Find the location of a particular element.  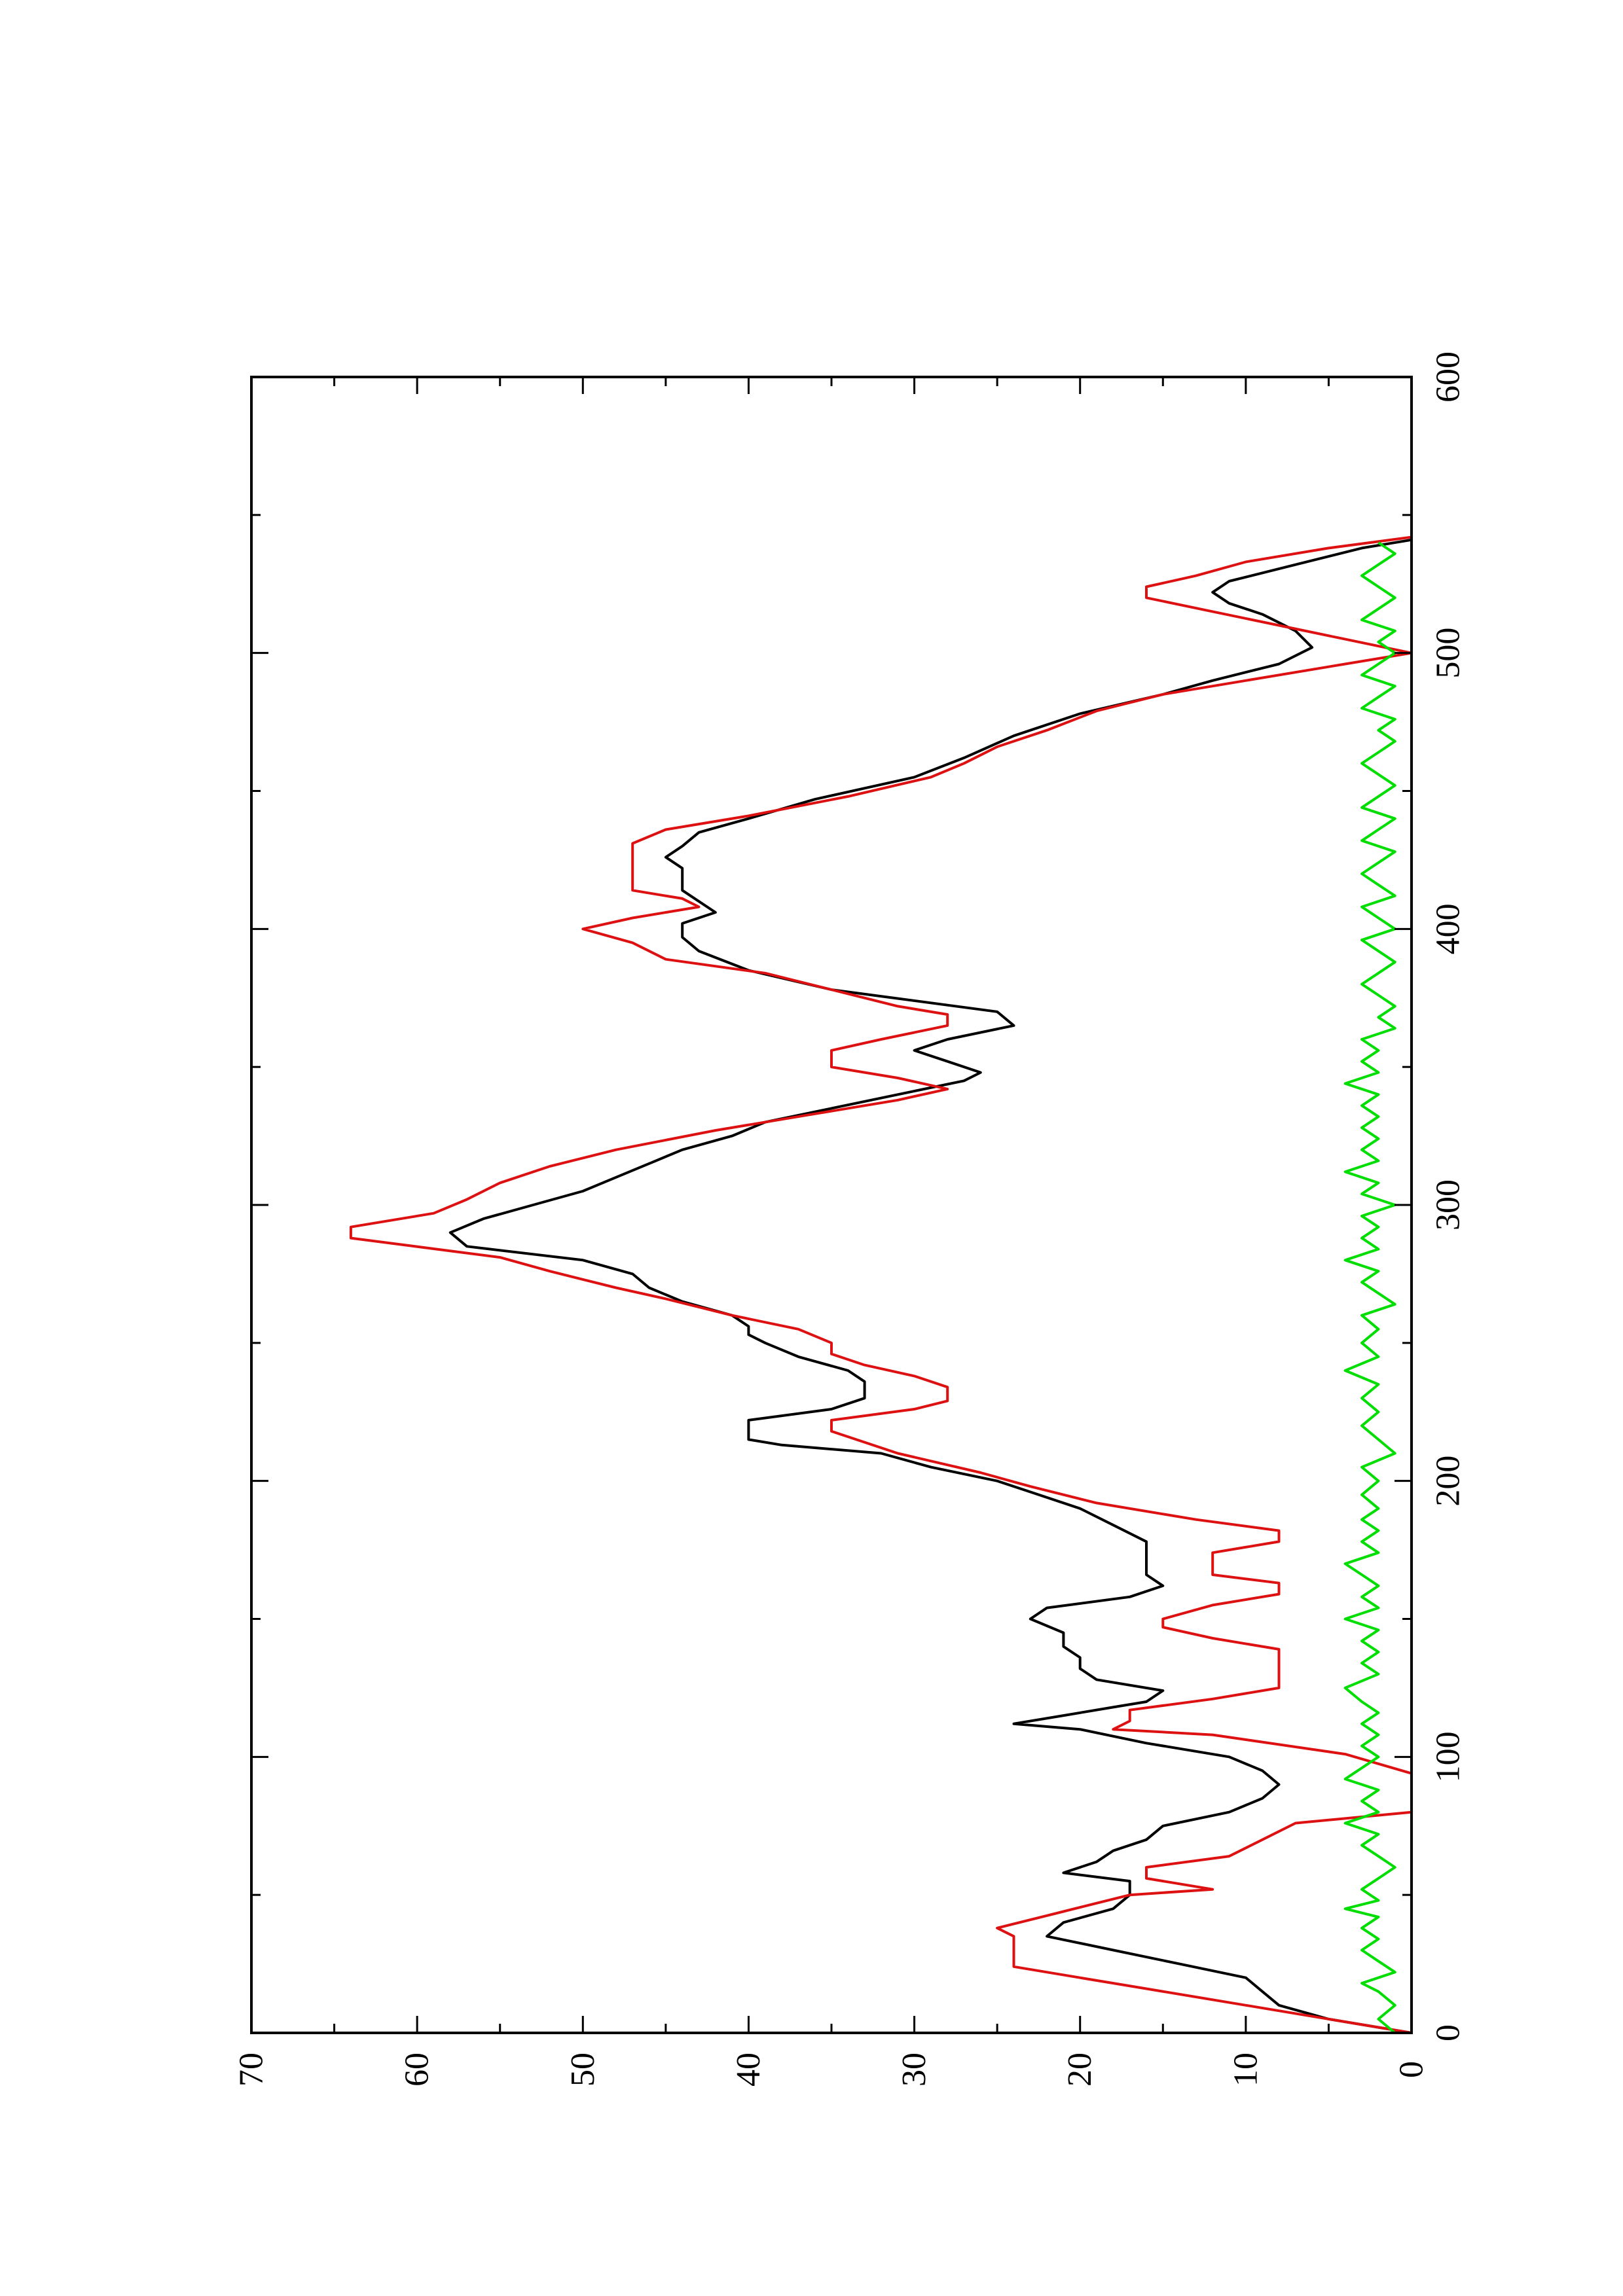

x-tick-label: 200 is located at coordinates (1448, 1481).